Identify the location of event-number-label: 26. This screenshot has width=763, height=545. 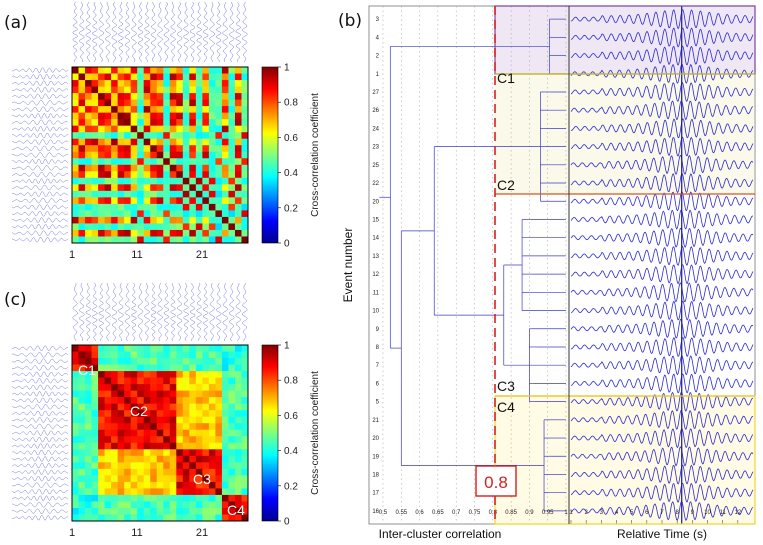
(375, 111).